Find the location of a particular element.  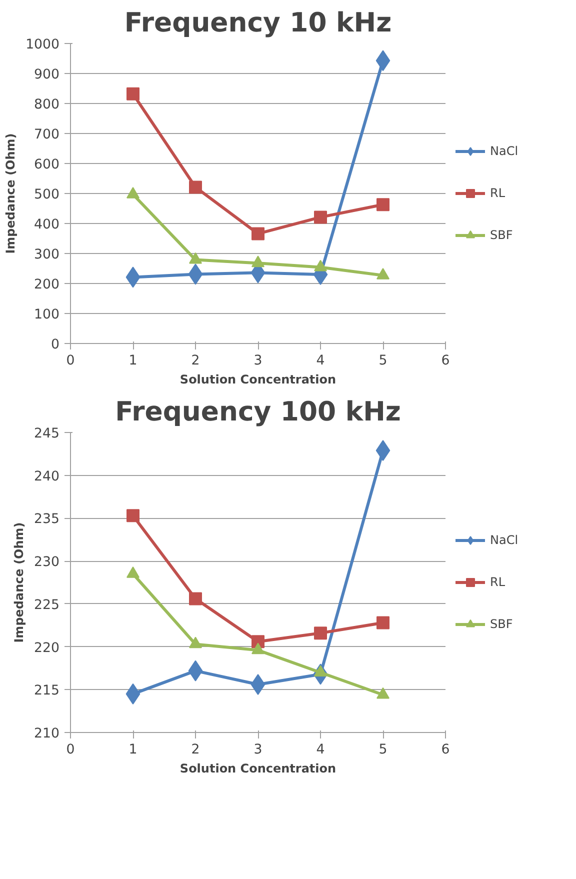

y-tick-label: 800 is located at coordinates (47, 105).